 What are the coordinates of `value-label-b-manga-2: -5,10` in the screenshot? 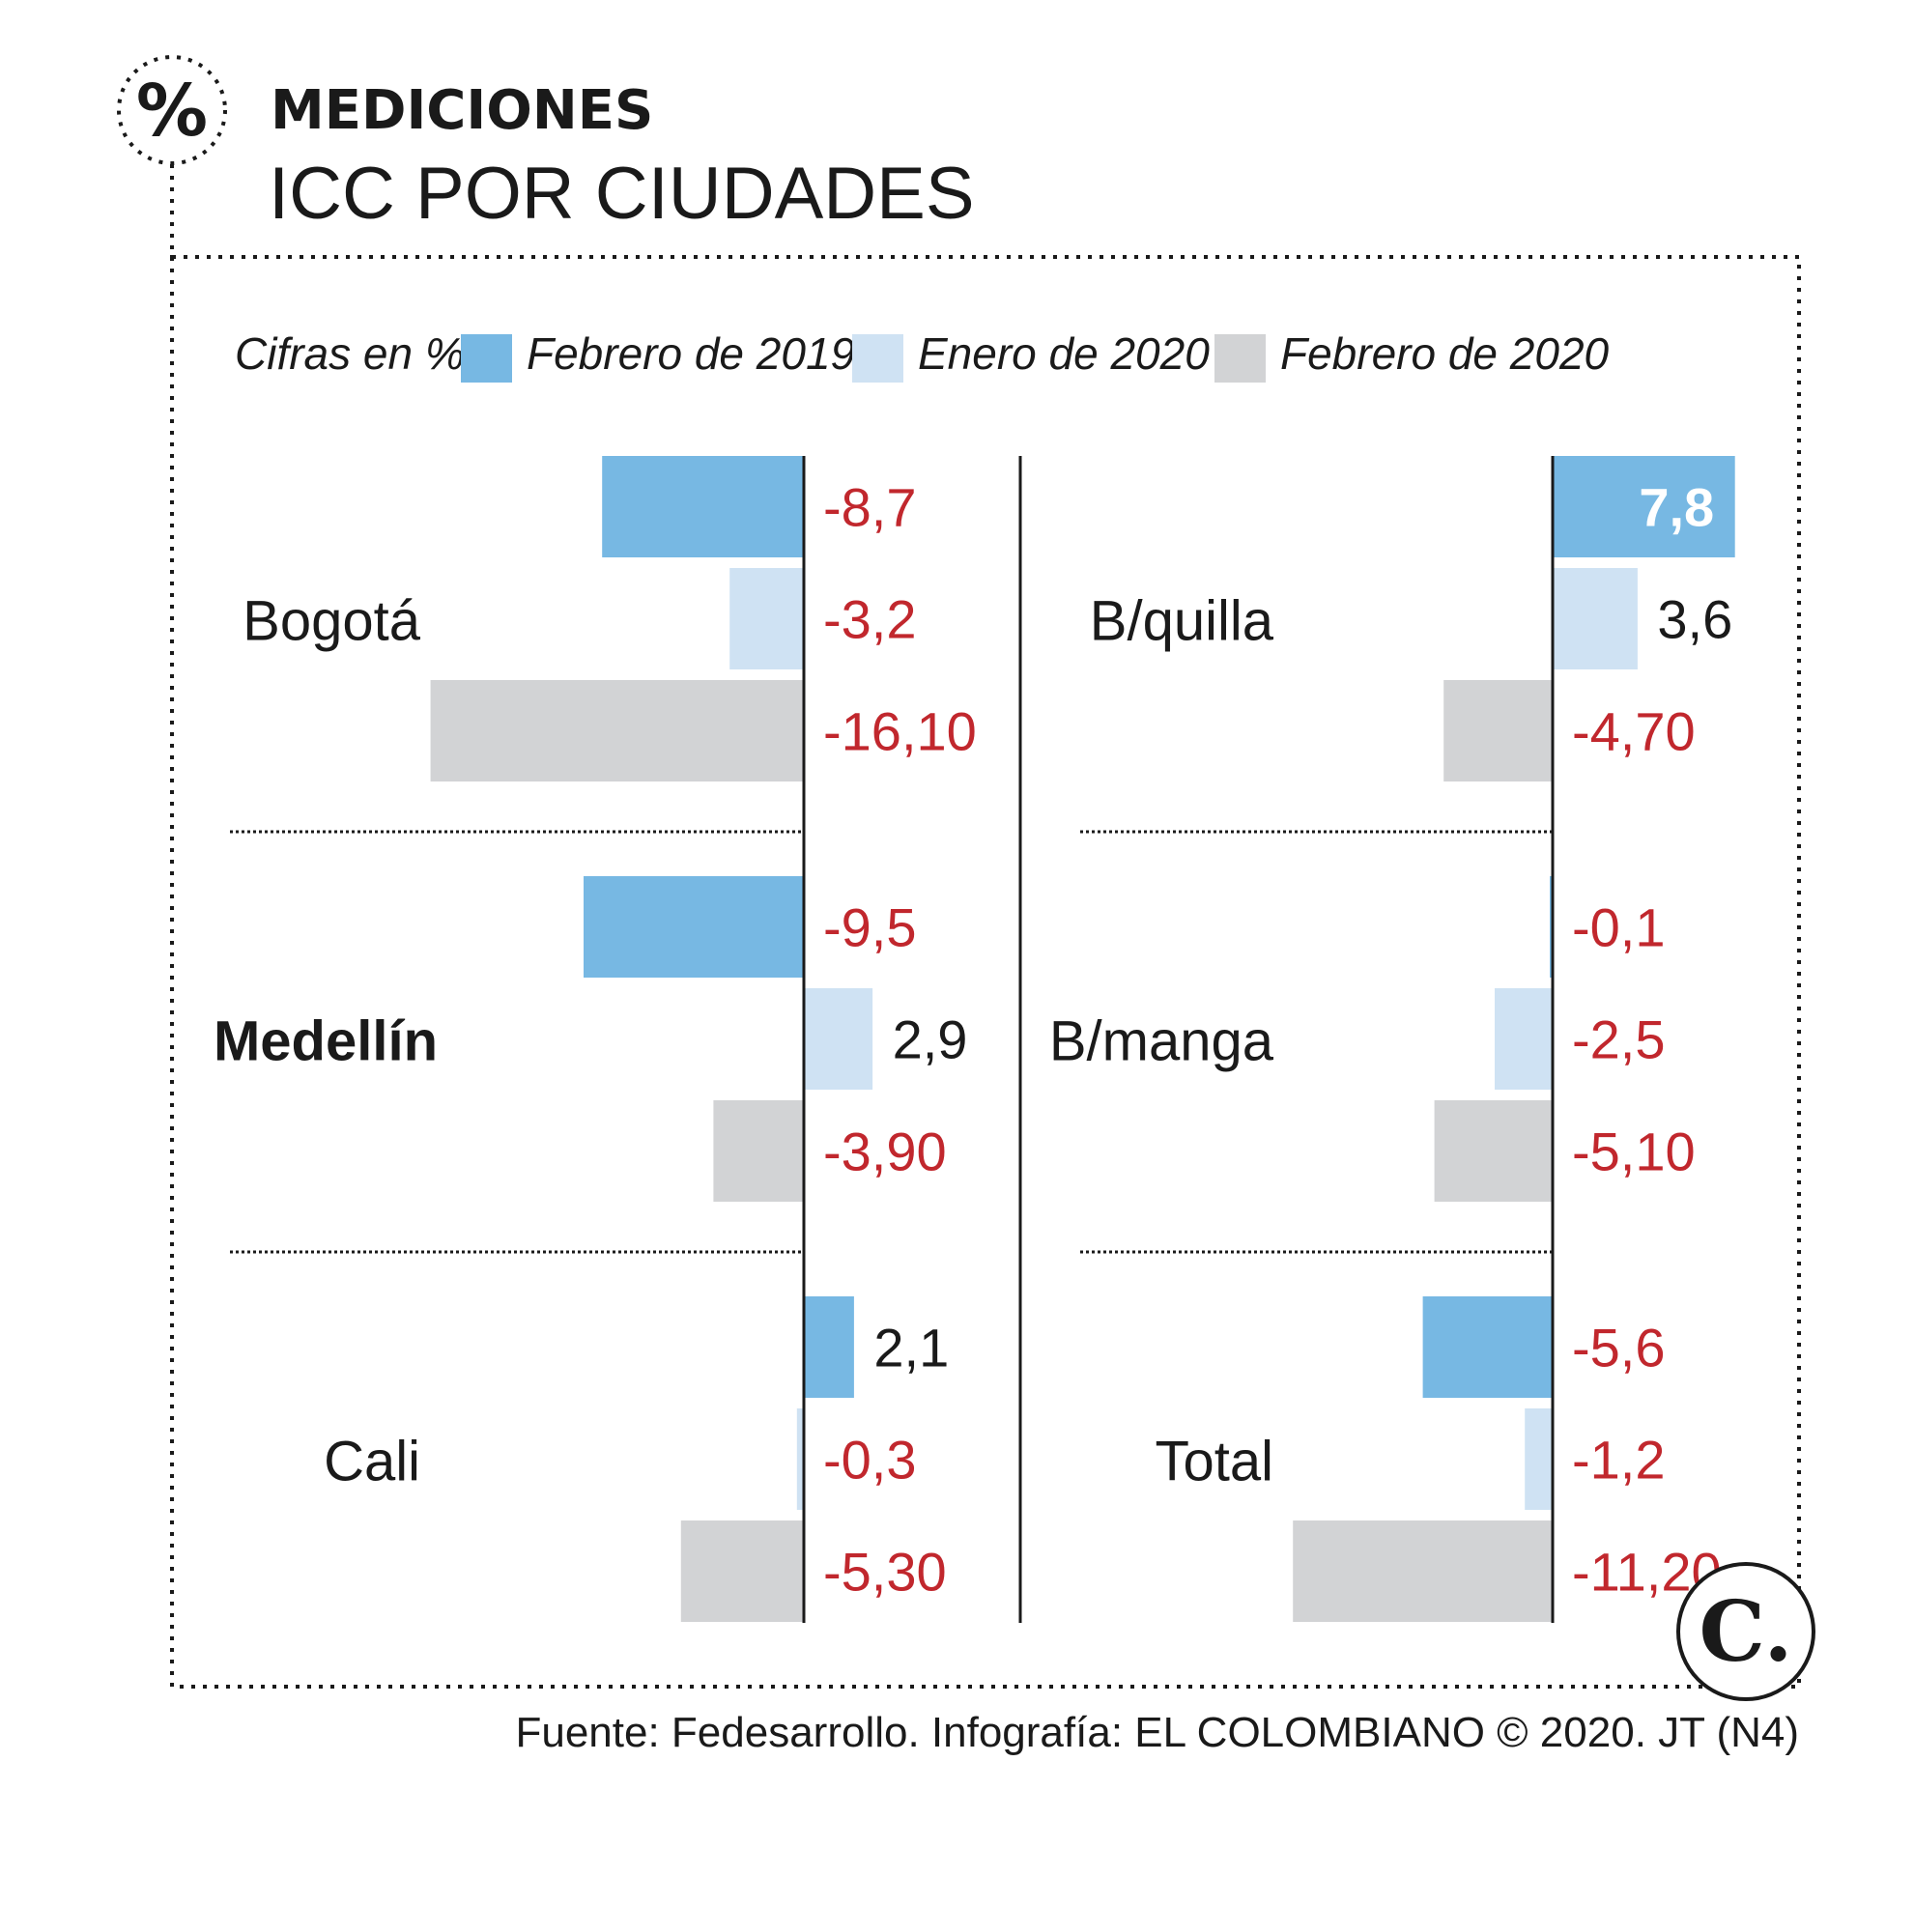 It's located at (1634, 1152).